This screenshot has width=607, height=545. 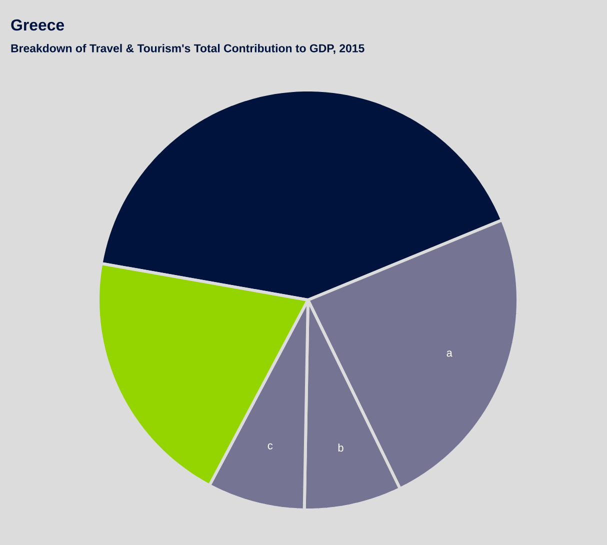 I want to click on slice-label: a, so click(x=449, y=353).